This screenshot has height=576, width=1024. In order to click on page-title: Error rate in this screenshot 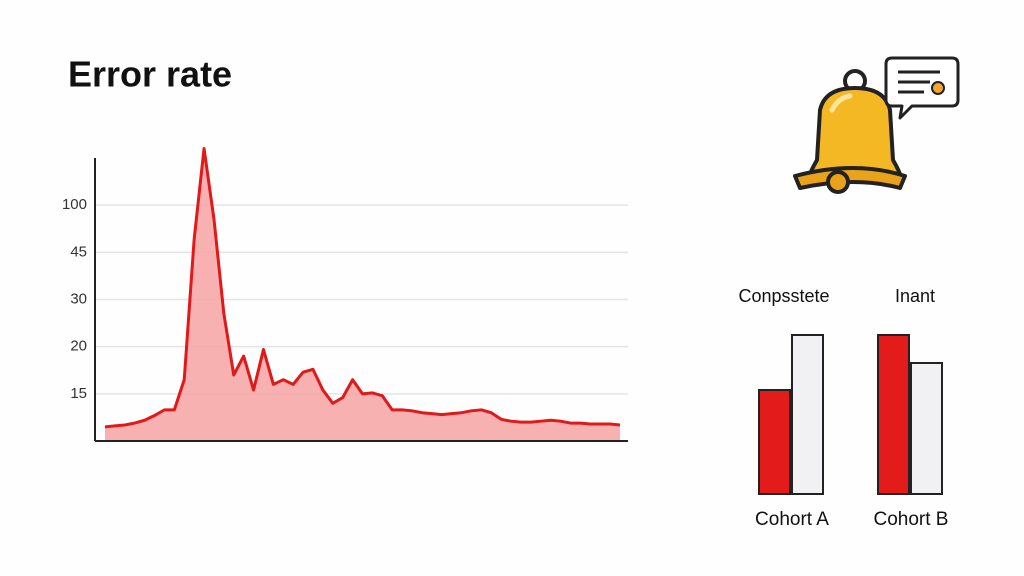, I will do `click(150, 74)`.